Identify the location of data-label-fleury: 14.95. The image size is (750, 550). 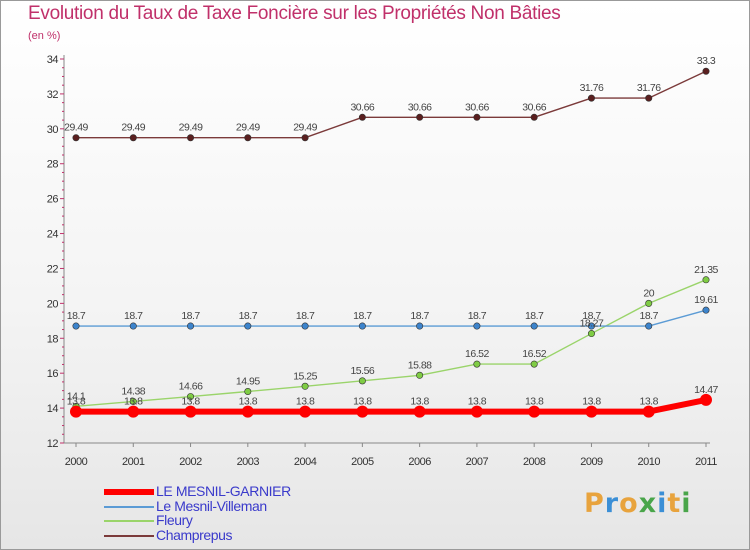
(248, 382).